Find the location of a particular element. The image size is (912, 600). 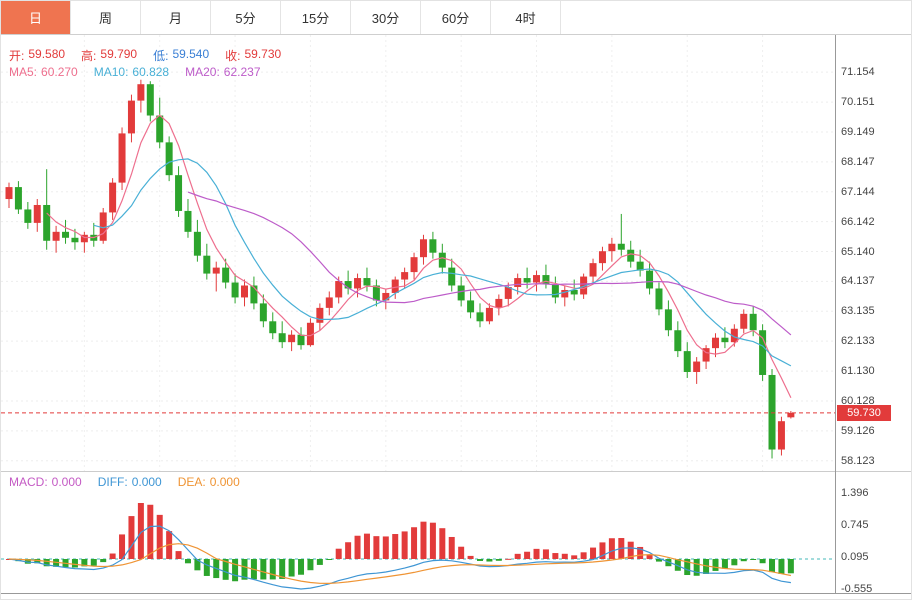

close-value: 59.730 is located at coordinates (263, 54).